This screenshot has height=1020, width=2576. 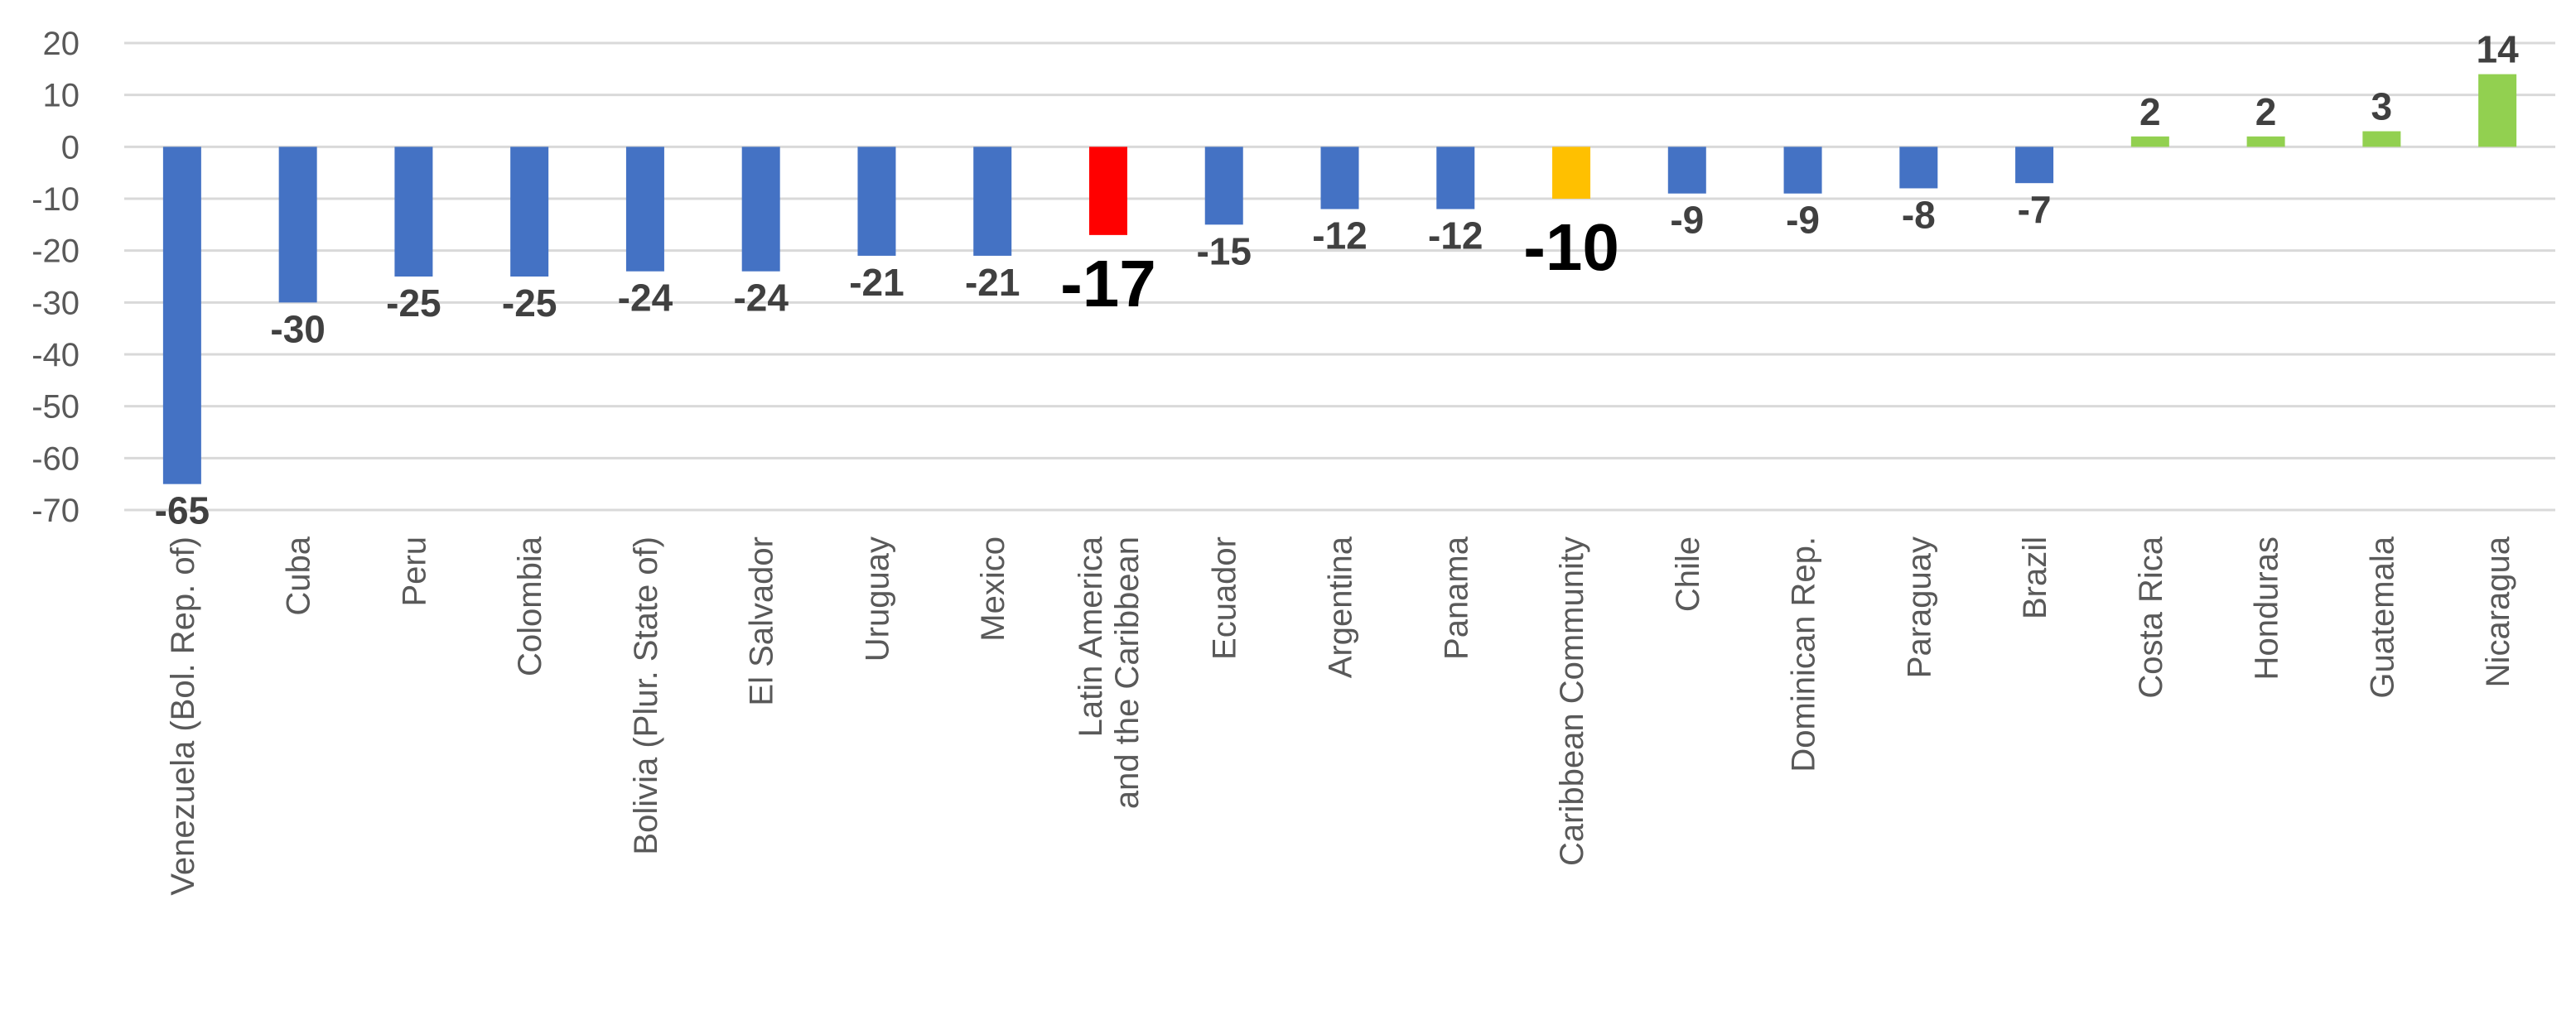 What do you see at coordinates (55, 511) in the screenshot?
I see `y-tick-label: -70` at bounding box center [55, 511].